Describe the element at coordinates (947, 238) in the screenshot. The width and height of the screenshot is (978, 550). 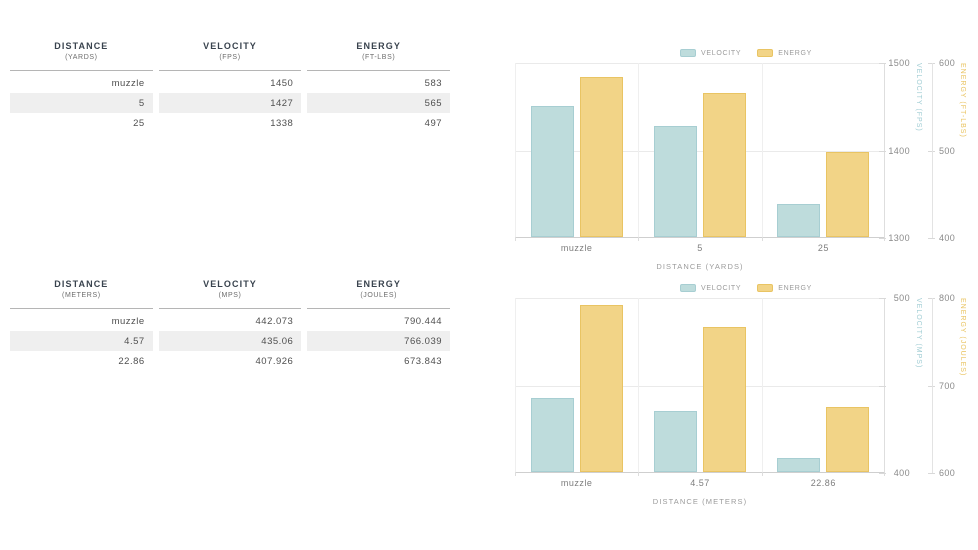
I see `energy-tick-label: 400` at that location.